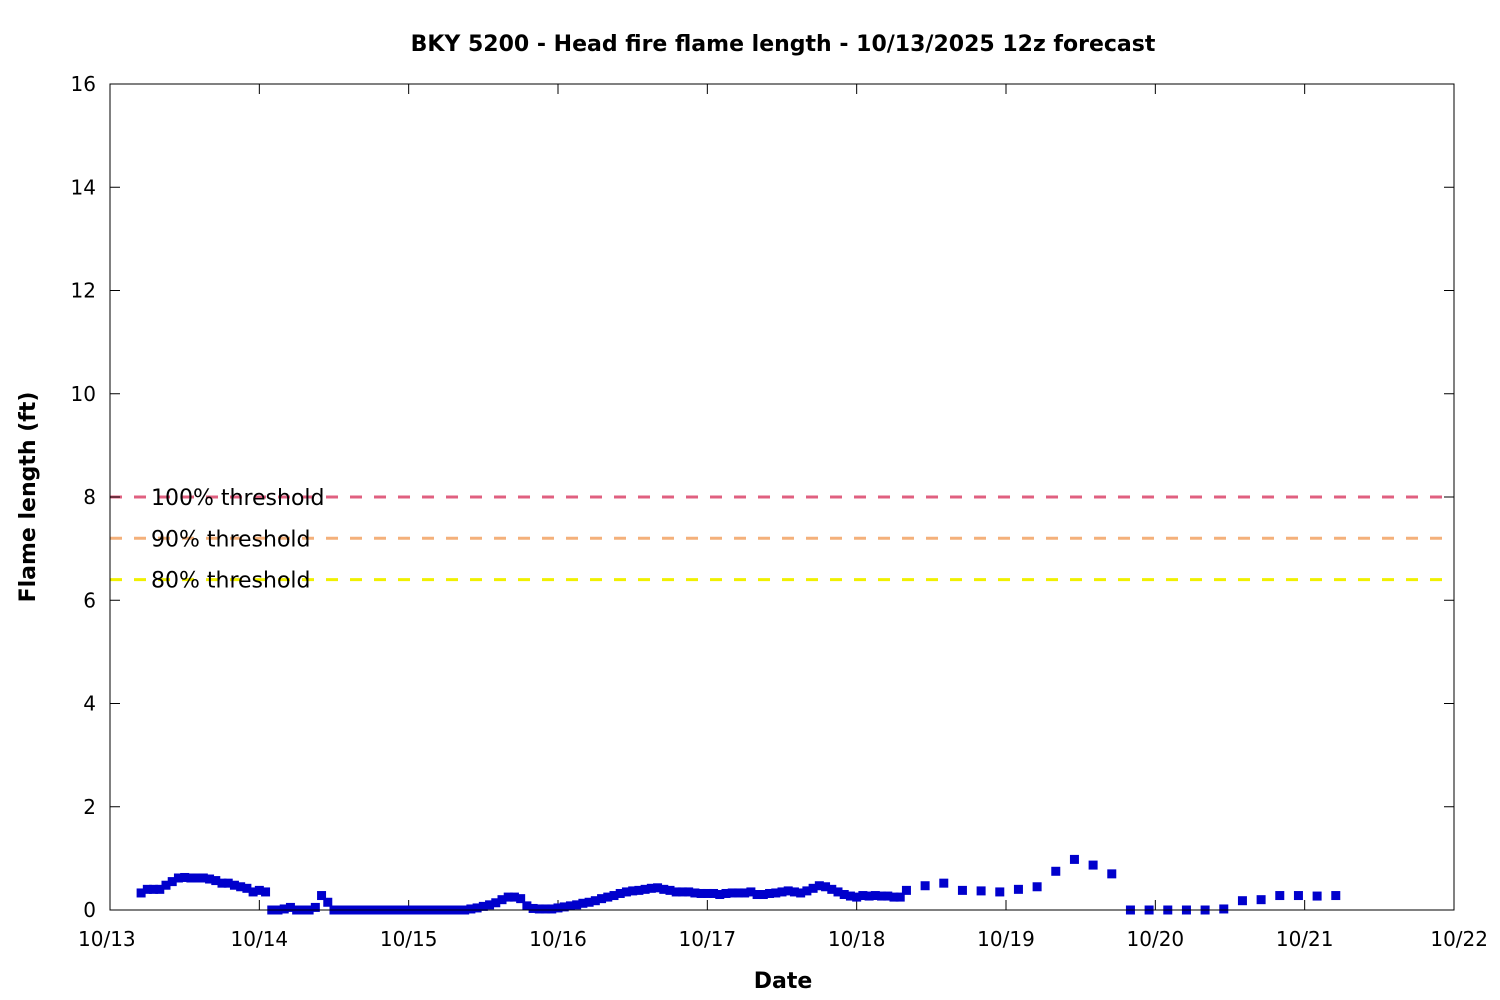  What do you see at coordinates (89, 704) in the screenshot?
I see `y-tick-label: 4` at bounding box center [89, 704].